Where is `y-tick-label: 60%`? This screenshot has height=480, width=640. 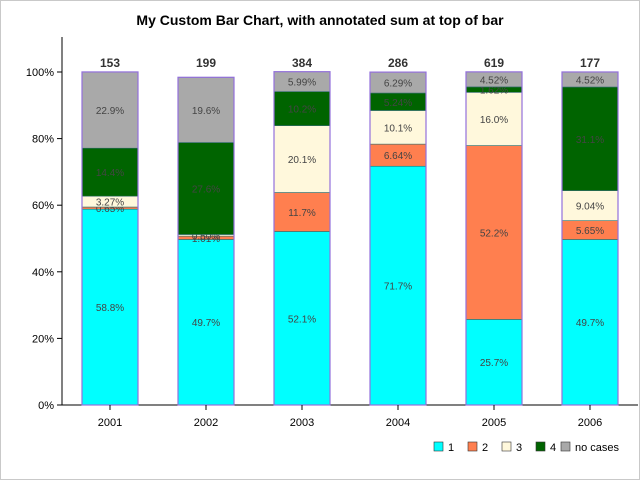
y-tick-label: 60% is located at coordinates (43, 206).